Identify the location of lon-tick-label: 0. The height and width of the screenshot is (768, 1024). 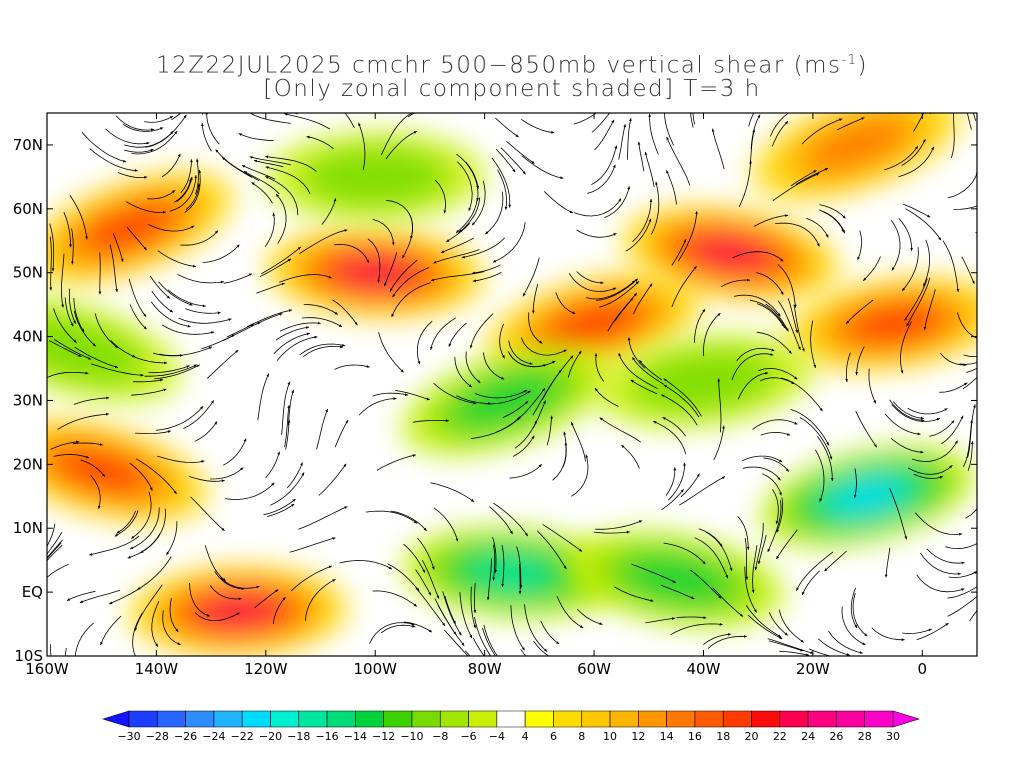
(923, 669).